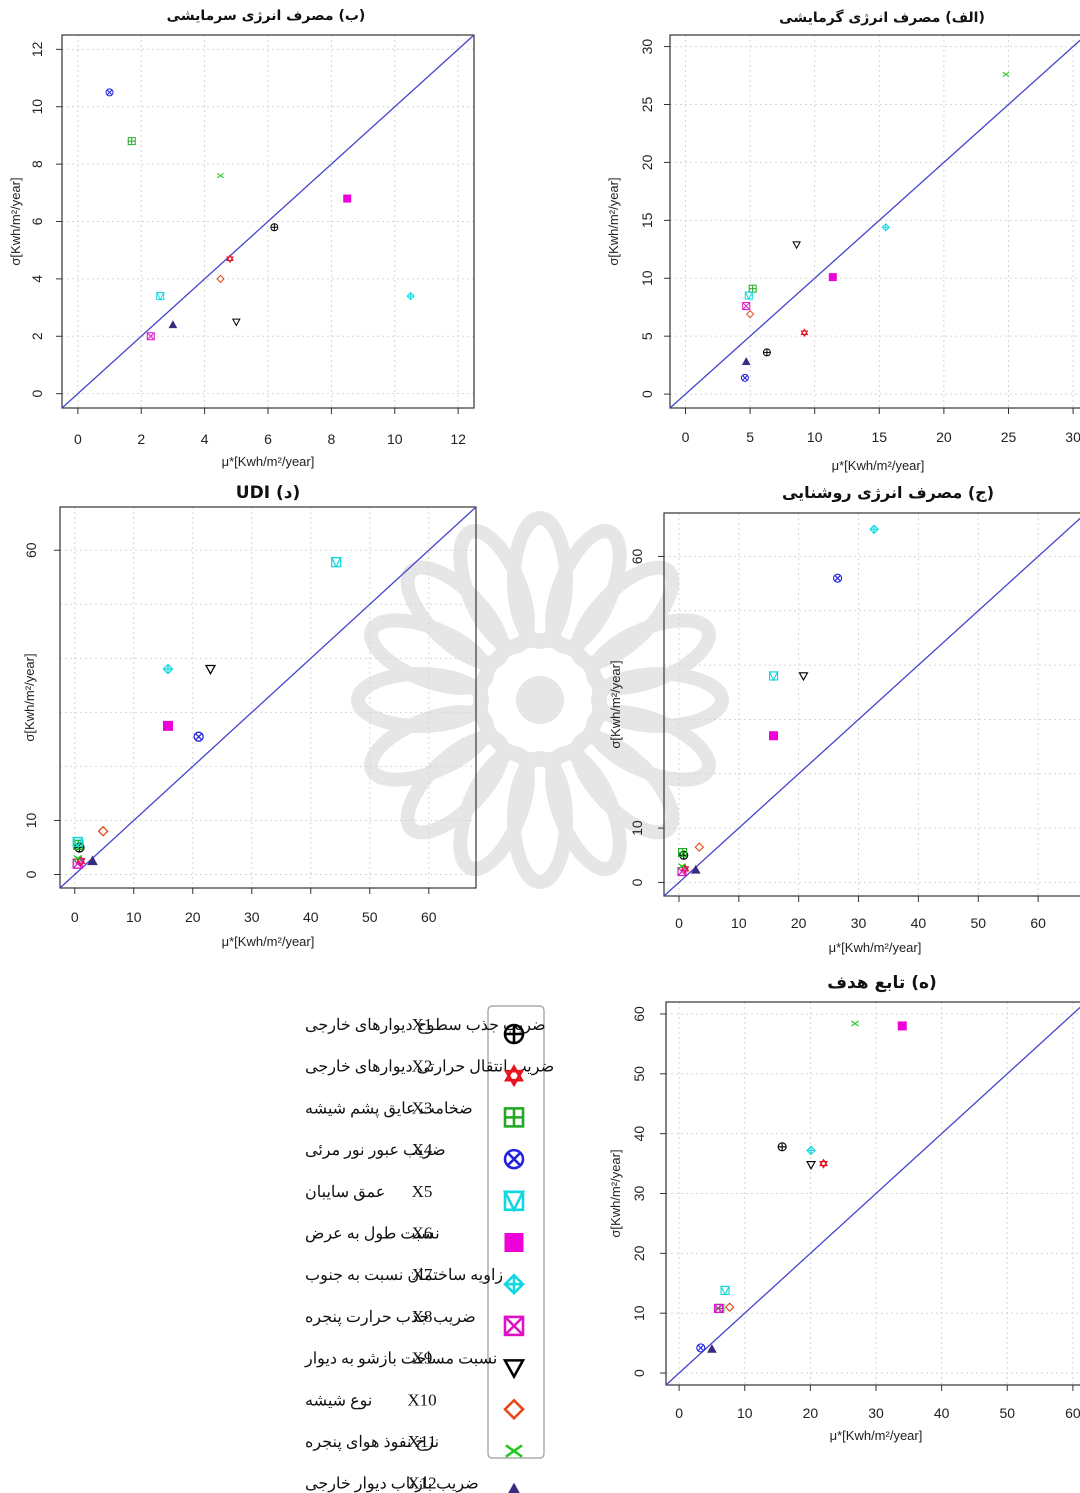 The image size is (1080, 1493). Describe the element at coordinates (647, 105) in the screenshot. I see `y-tick-label: 25` at that location.